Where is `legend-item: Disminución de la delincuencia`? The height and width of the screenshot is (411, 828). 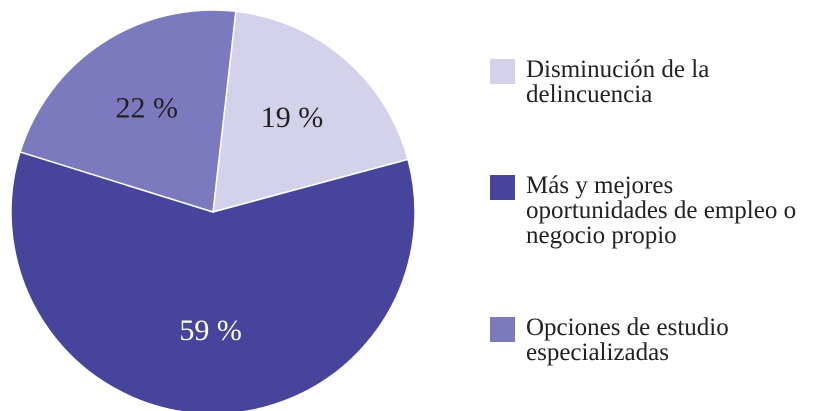 legend-item: Disminución de la delincuencia is located at coordinates (655, 82).